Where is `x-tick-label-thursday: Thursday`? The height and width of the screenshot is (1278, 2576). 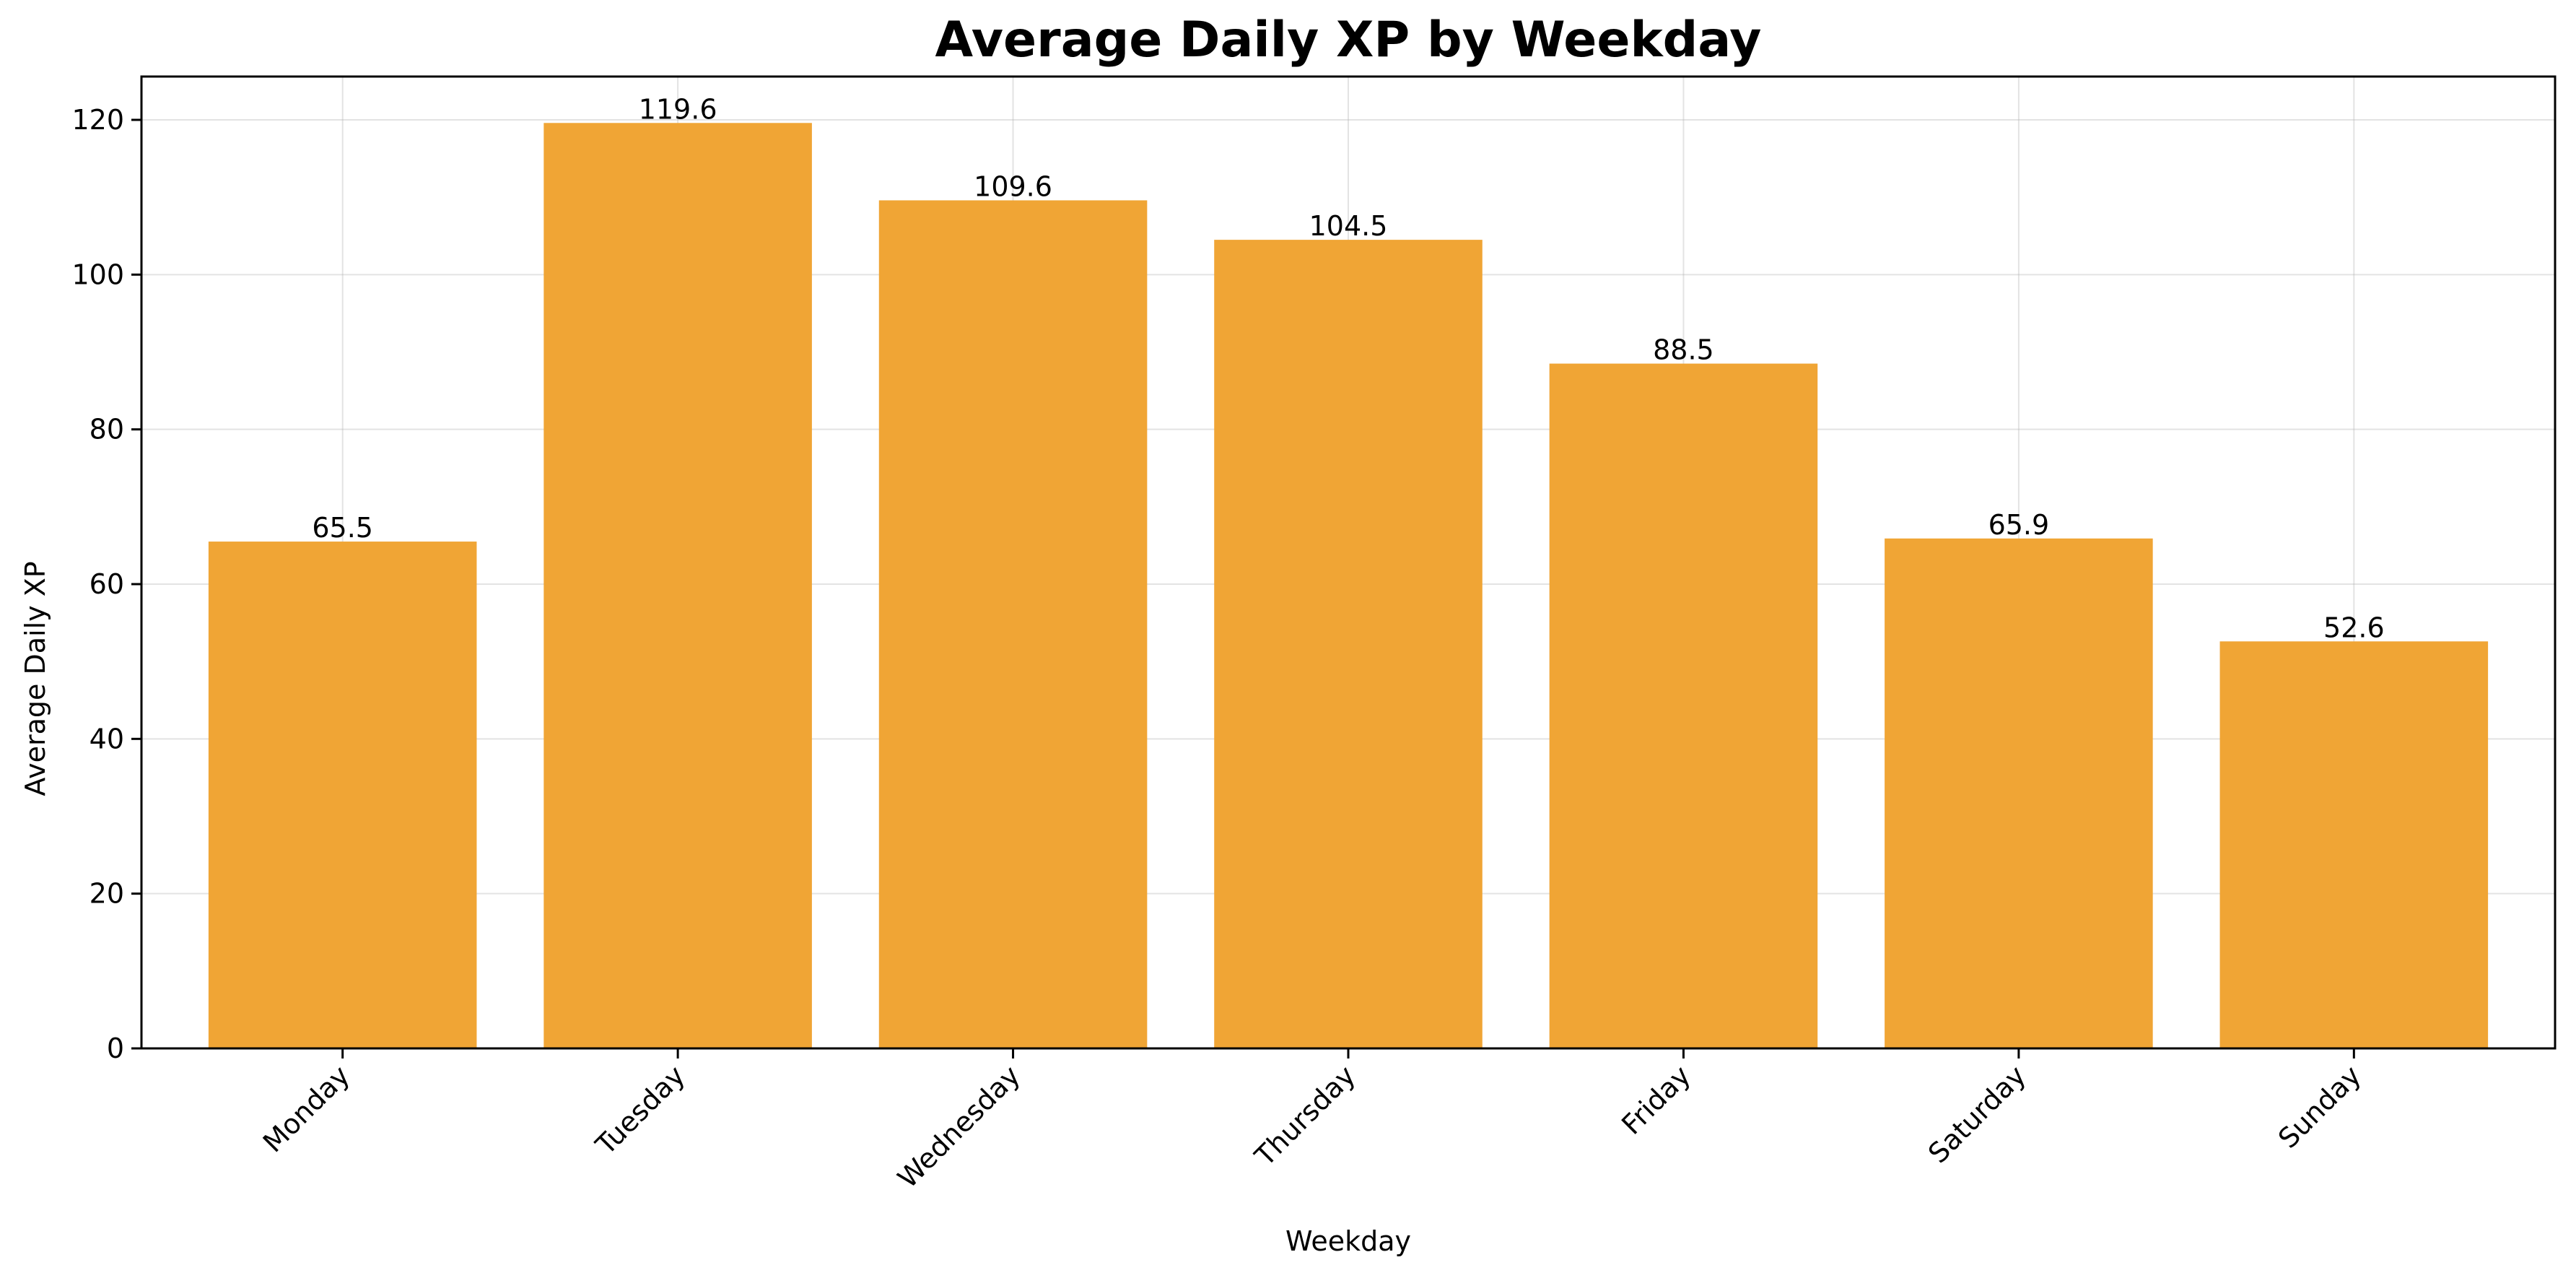
x-tick-label-thursday: Thursday is located at coordinates (1305, 1116).